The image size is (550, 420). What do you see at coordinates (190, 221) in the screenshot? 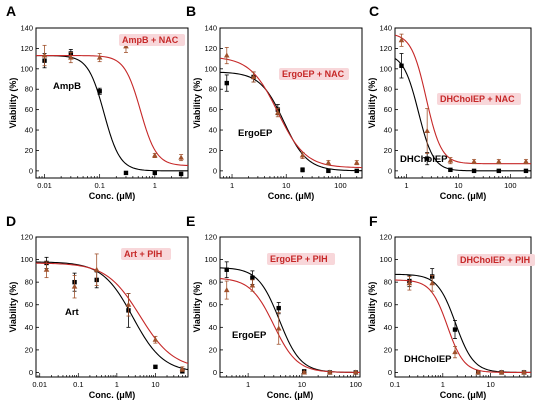
I see `panel-letter: E` at bounding box center [190, 221].